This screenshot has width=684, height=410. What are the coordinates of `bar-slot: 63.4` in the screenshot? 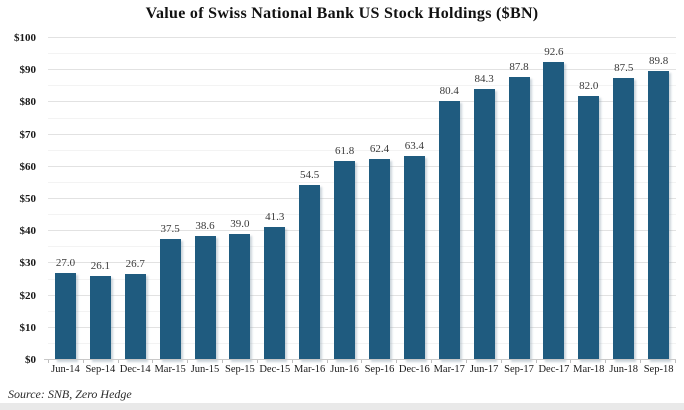 It's located at (414, 199).